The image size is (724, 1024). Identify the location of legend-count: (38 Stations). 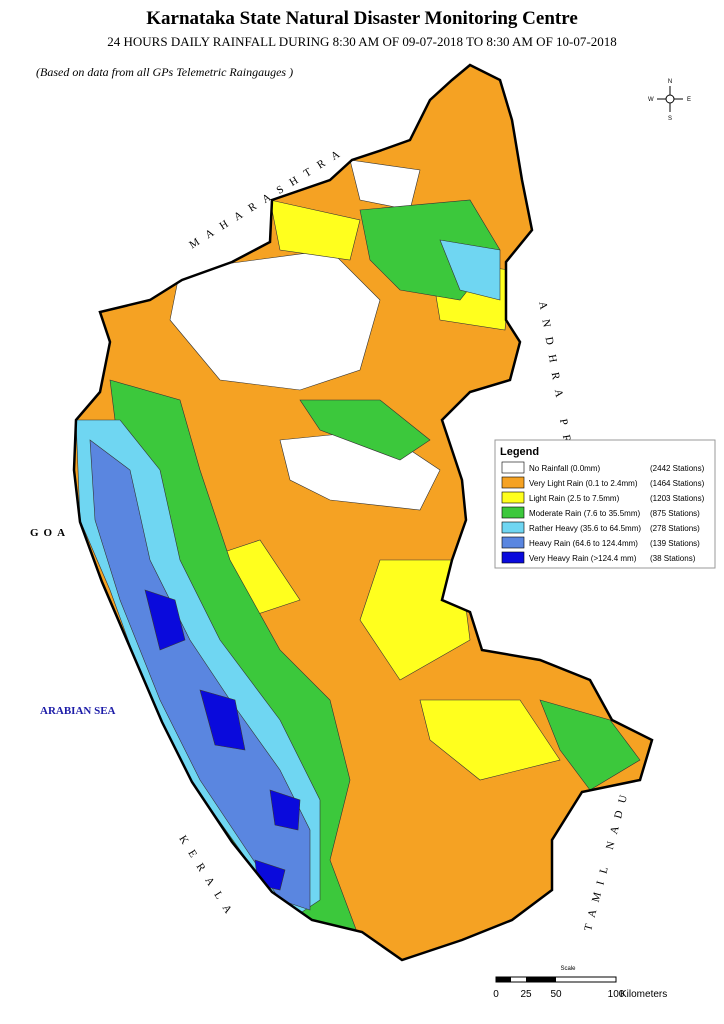
(673, 558).